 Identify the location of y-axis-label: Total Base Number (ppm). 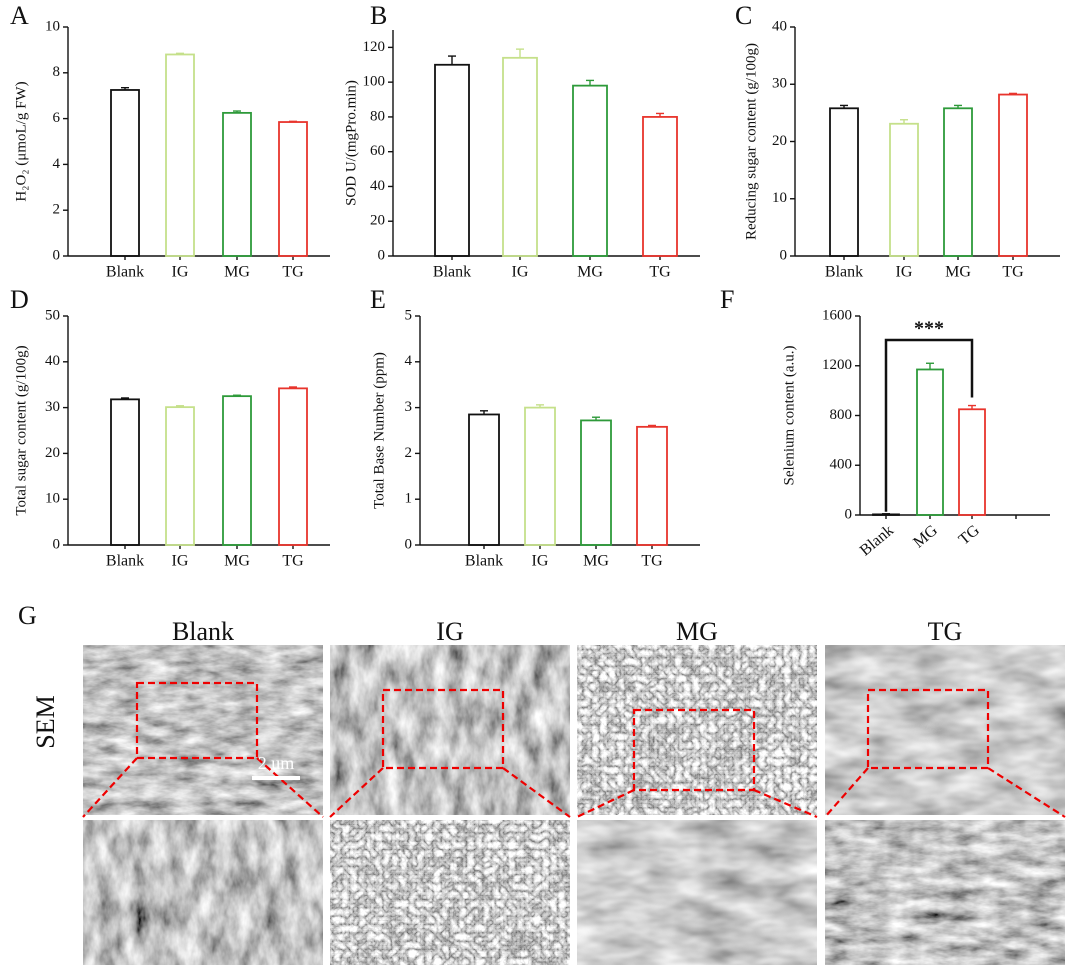
(379, 430).